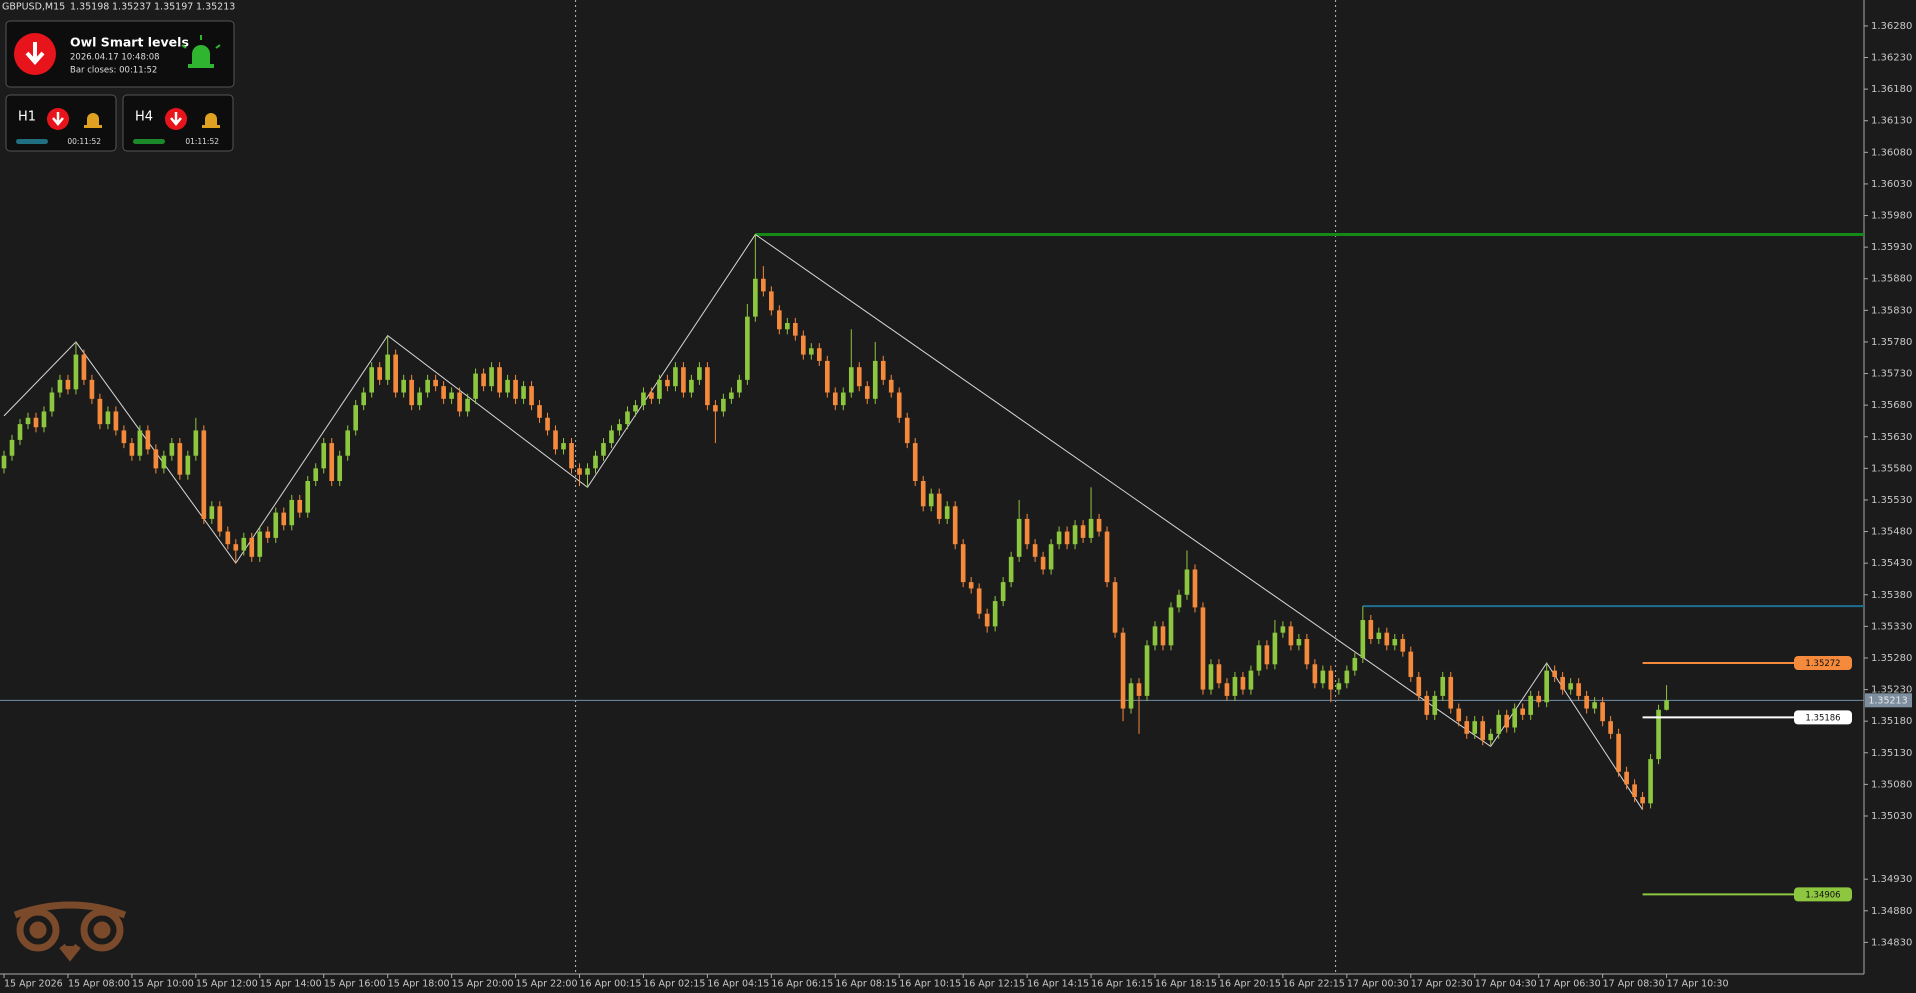 The height and width of the screenshot is (993, 1916). What do you see at coordinates (211, 120) in the screenshot?
I see `tf-alarm` at bounding box center [211, 120].